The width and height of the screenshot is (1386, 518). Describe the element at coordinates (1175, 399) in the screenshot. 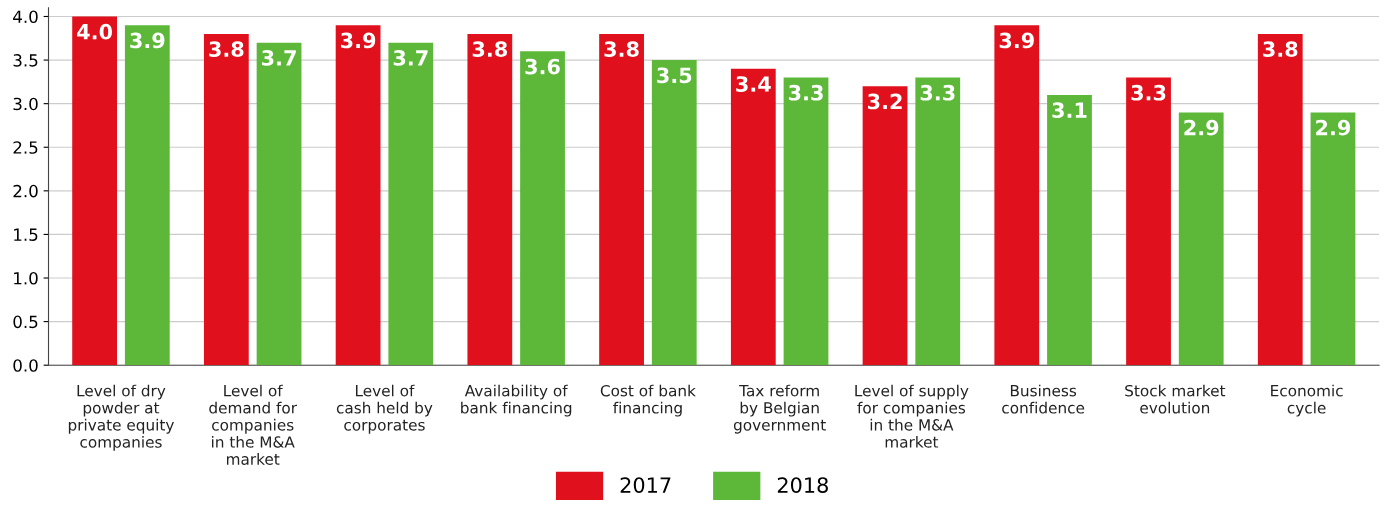

I see `x-tick-label: Stock market evolution` at that location.